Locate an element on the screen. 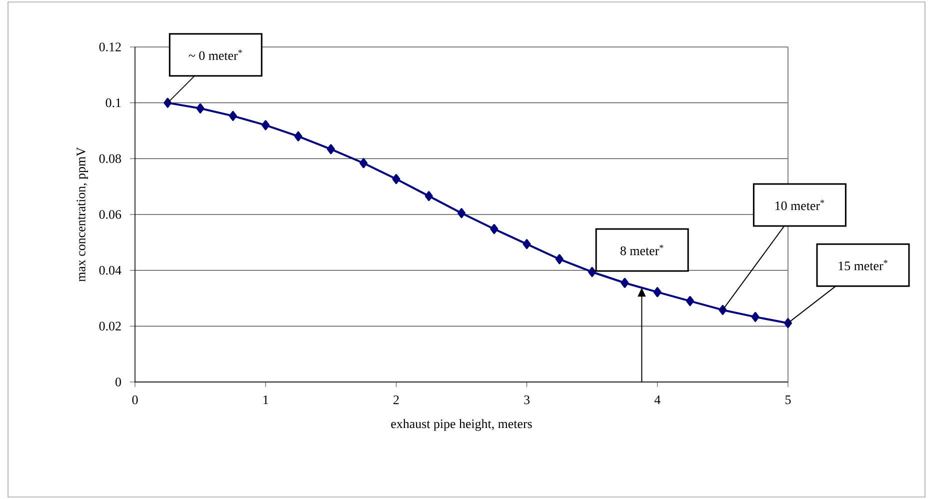 The width and height of the screenshot is (928, 499). y-tick-label: 0.02 is located at coordinates (110, 326).